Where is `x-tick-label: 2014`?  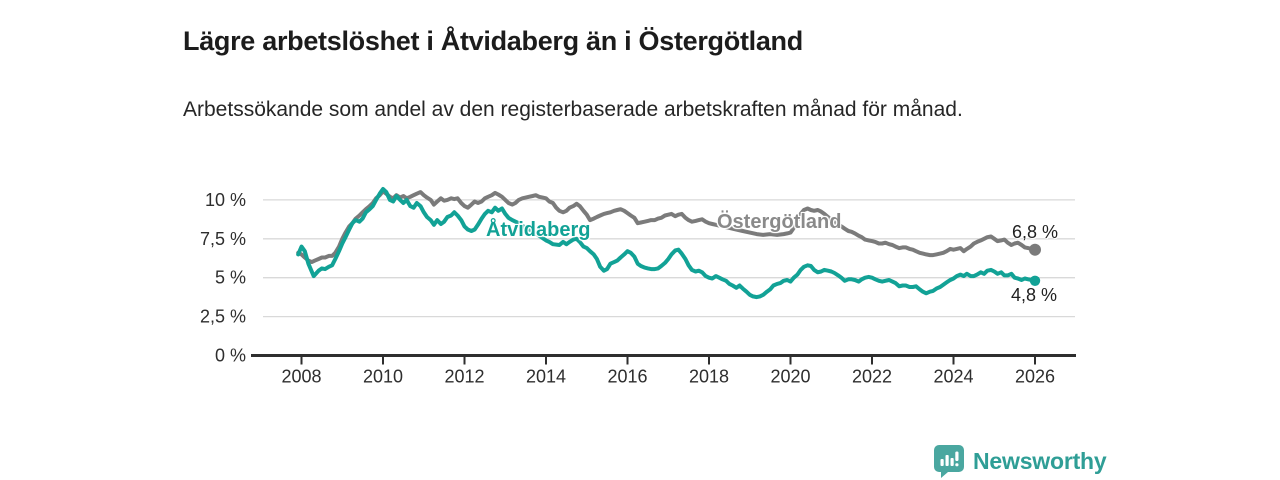
x-tick-label: 2014 is located at coordinates (546, 377).